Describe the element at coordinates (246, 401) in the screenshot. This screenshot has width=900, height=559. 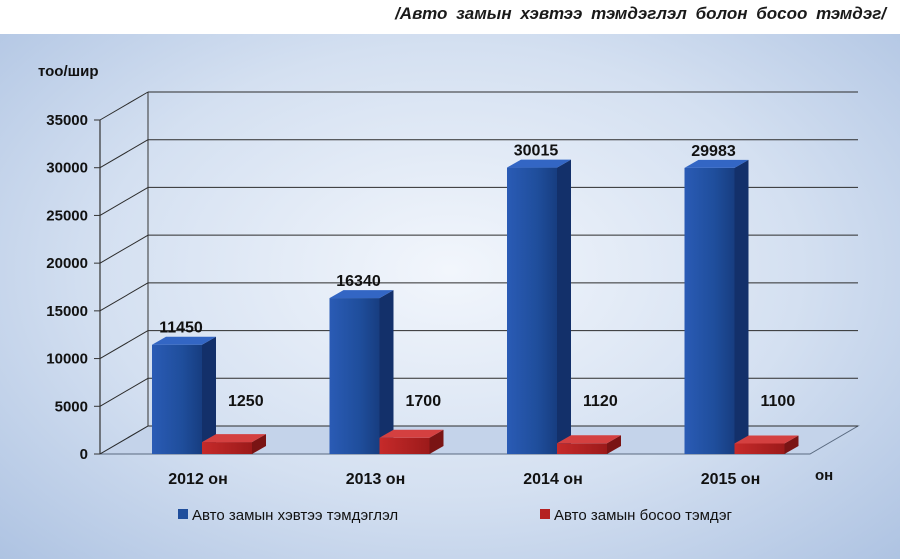
I see `data-label-series2: 1250` at that location.